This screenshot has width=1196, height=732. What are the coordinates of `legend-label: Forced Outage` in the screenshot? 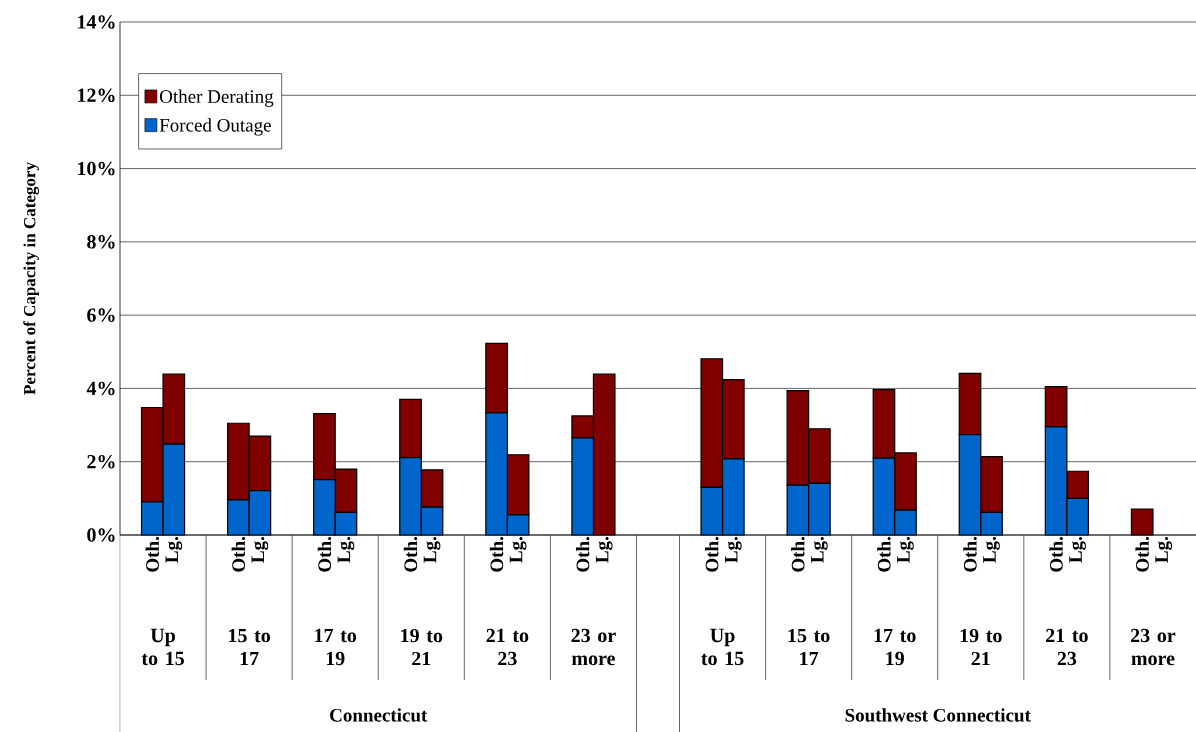 It's located at (215, 127).